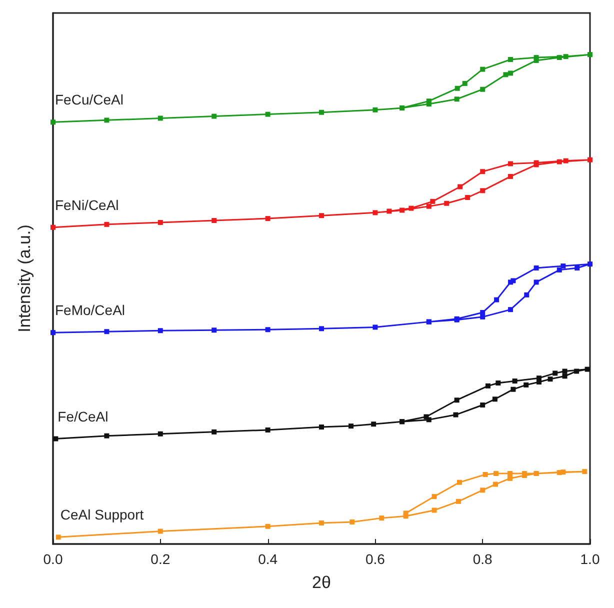 The image size is (614, 608). Describe the element at coordinates (87, 204) in the screenshot. I see `series-label: FeNi/CeAl` at that location.